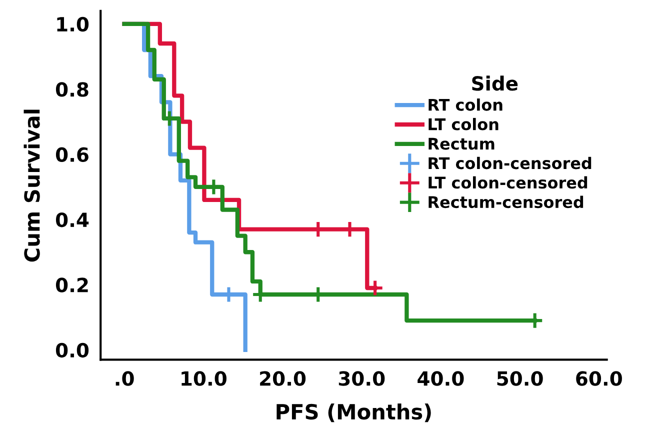 This screenshot has height=436, width=649. What do you see at coordinates (506, 202) in the screenshot?
I see `legend-label: Rectum-censored` at bounding box center [506, 202].